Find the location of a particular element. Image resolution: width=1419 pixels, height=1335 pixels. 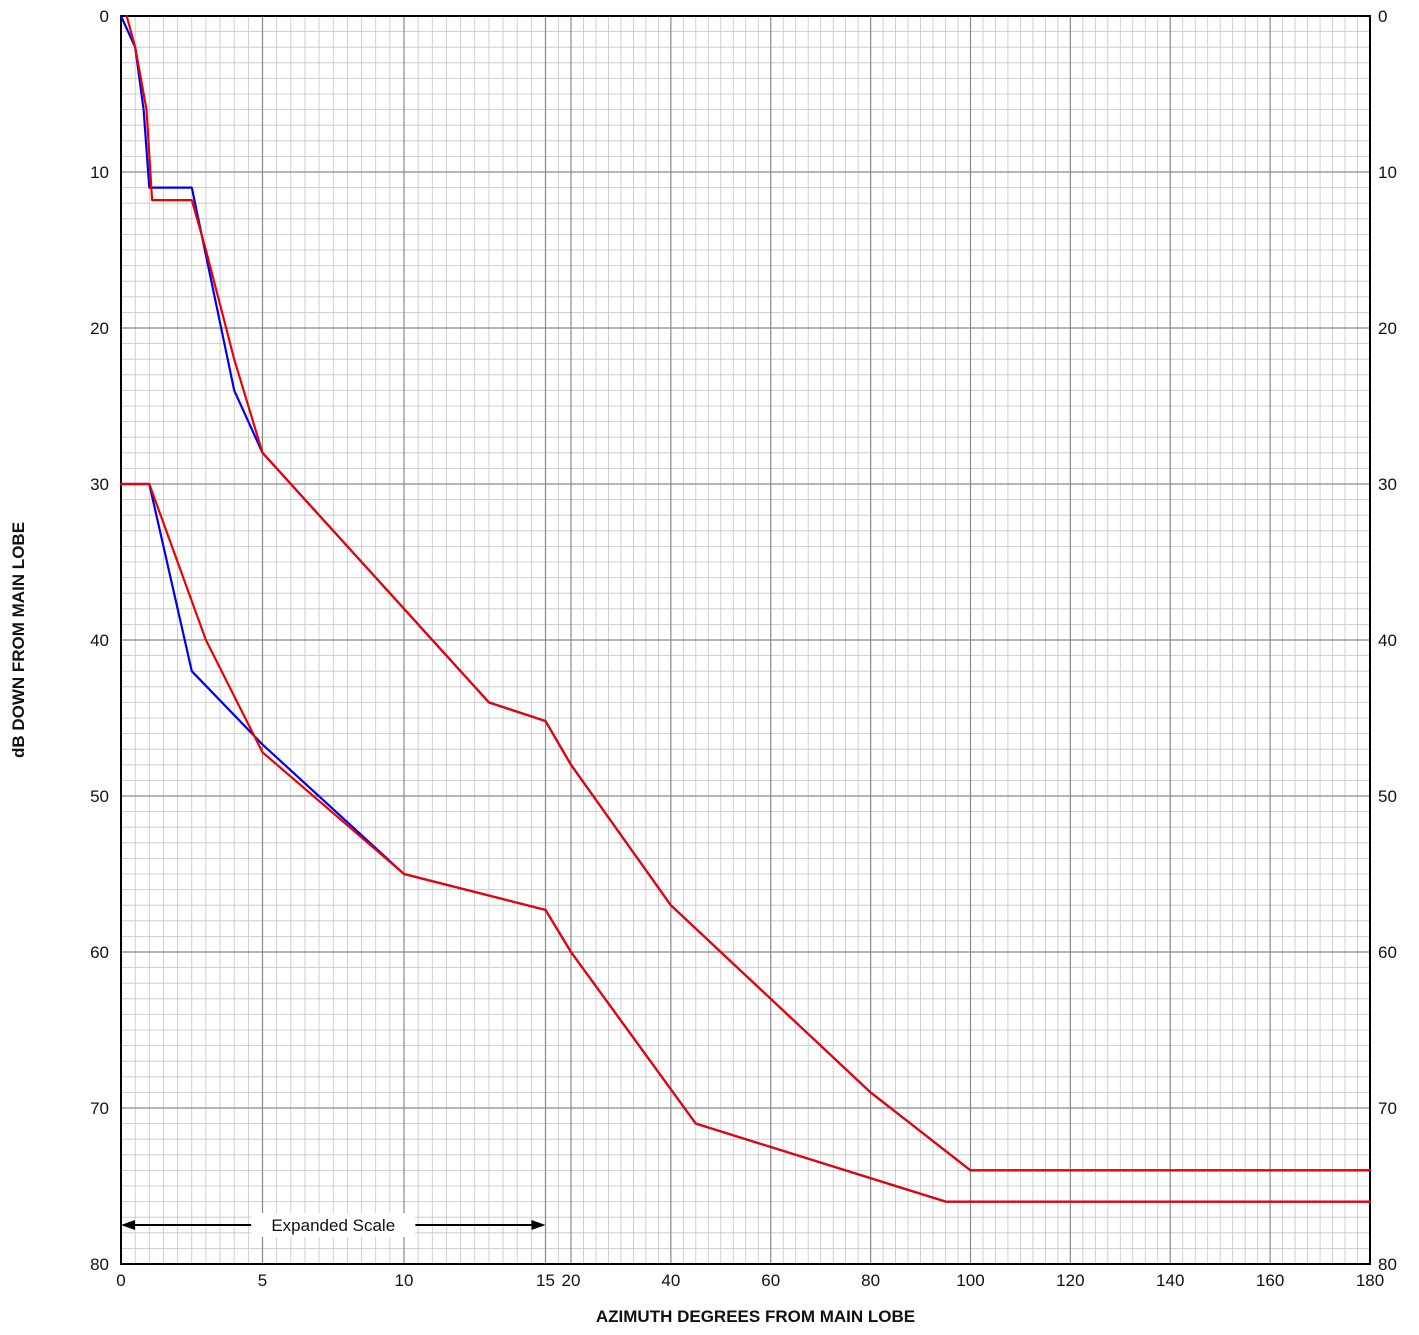

y-tick-label-left: 40 is located at coordinates (99, 640).